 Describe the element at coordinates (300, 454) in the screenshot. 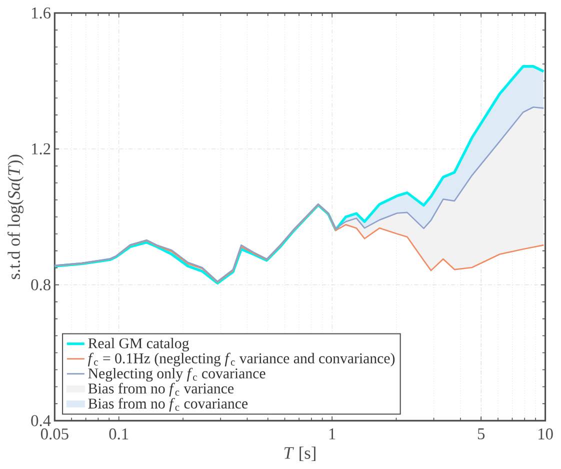

I see `x-axis-title: T [s]` at that location.